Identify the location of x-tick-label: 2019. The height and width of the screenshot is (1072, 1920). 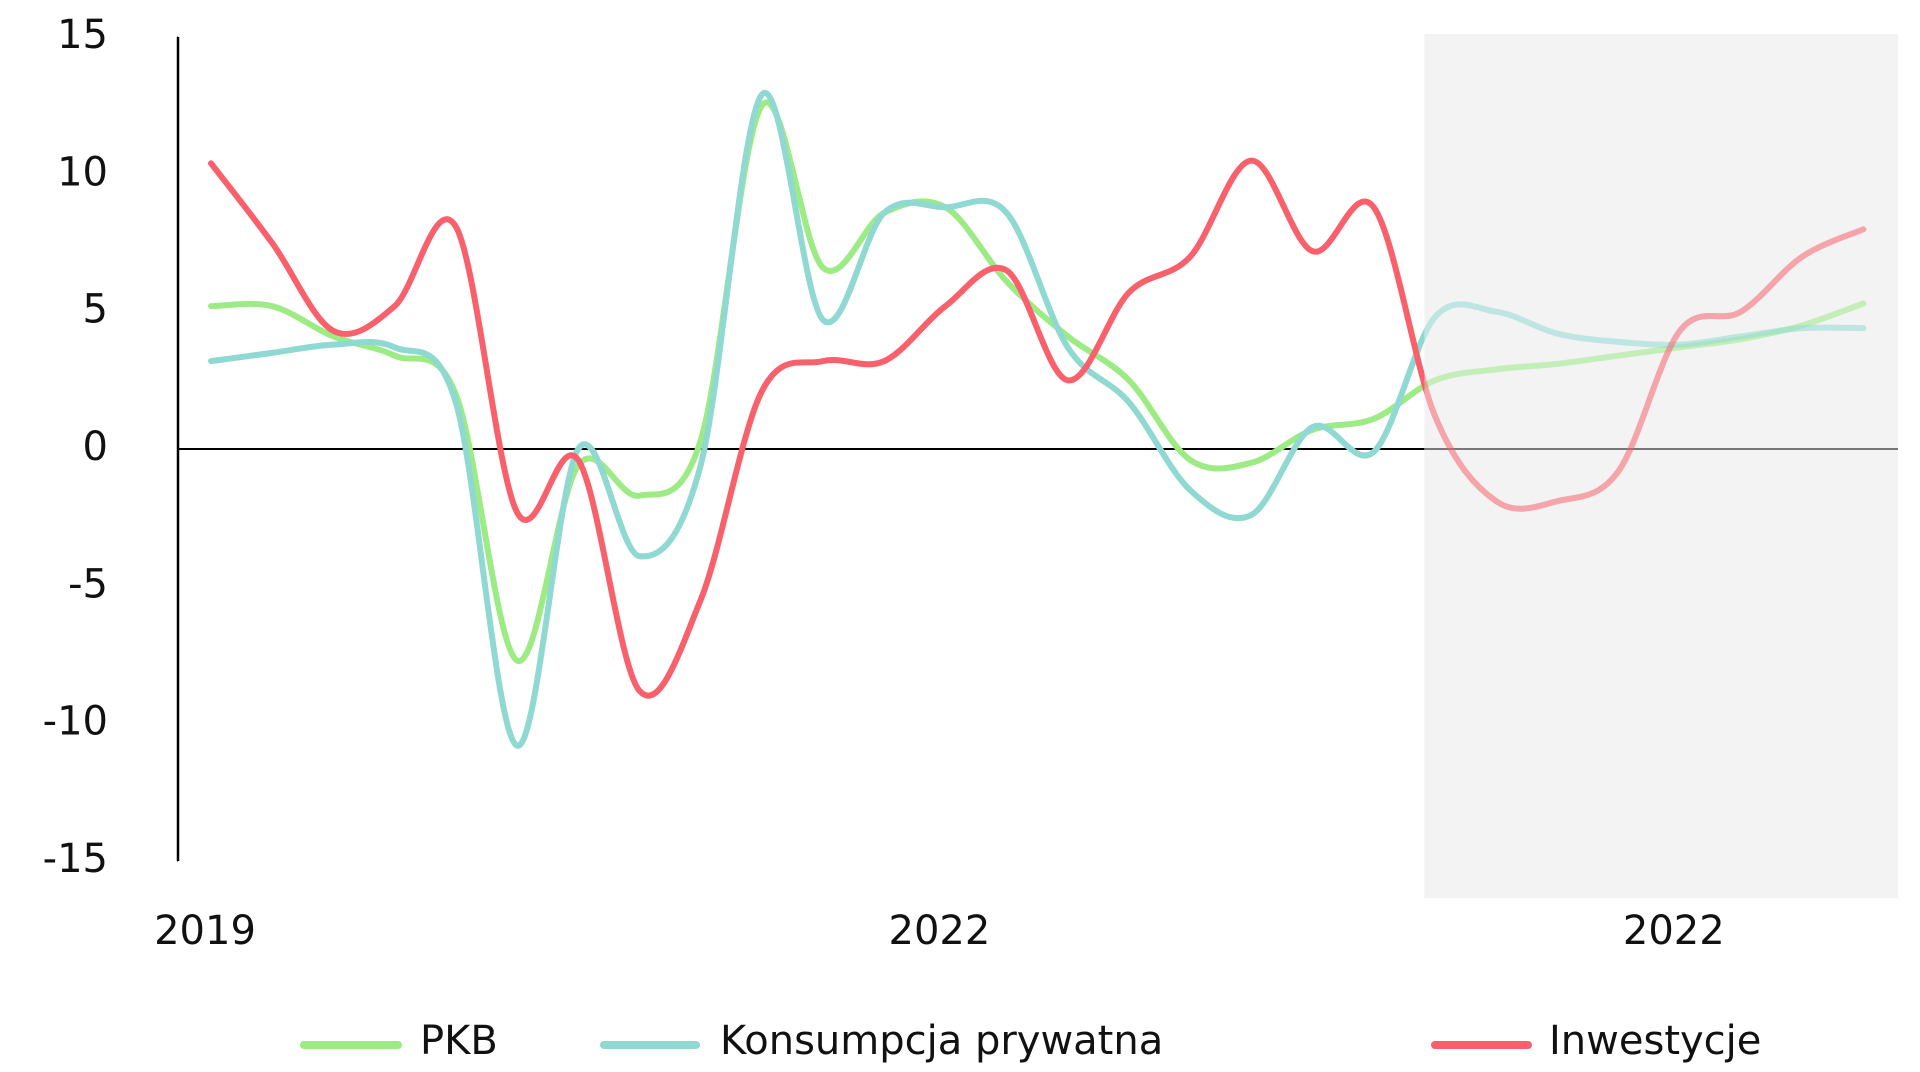
(205, 931).